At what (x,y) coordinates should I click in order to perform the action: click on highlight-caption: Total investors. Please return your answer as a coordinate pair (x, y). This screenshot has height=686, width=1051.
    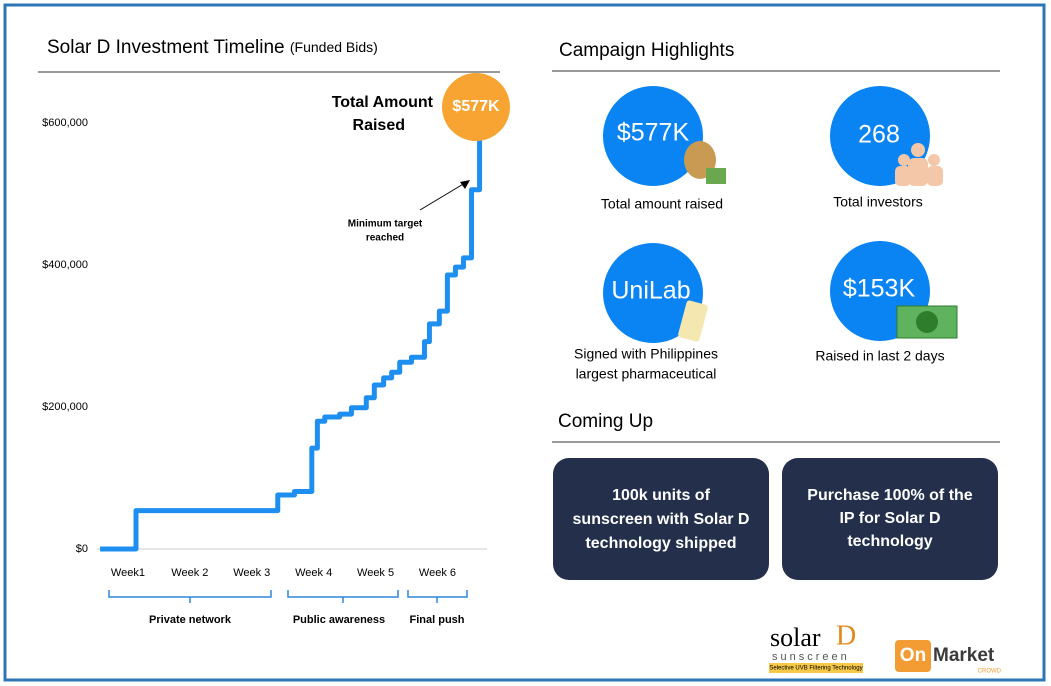
    Looking at the image, I should click on (877, 202).